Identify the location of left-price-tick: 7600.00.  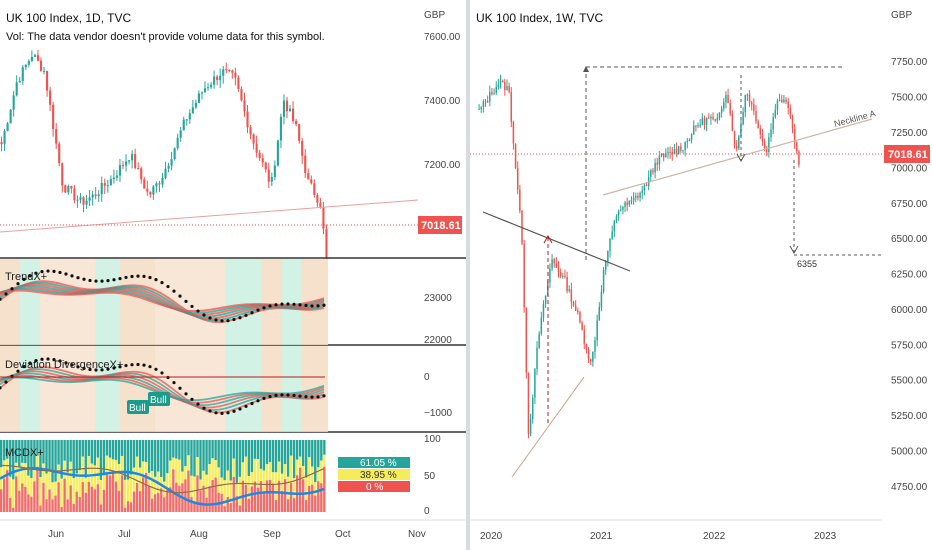
(442, 37).